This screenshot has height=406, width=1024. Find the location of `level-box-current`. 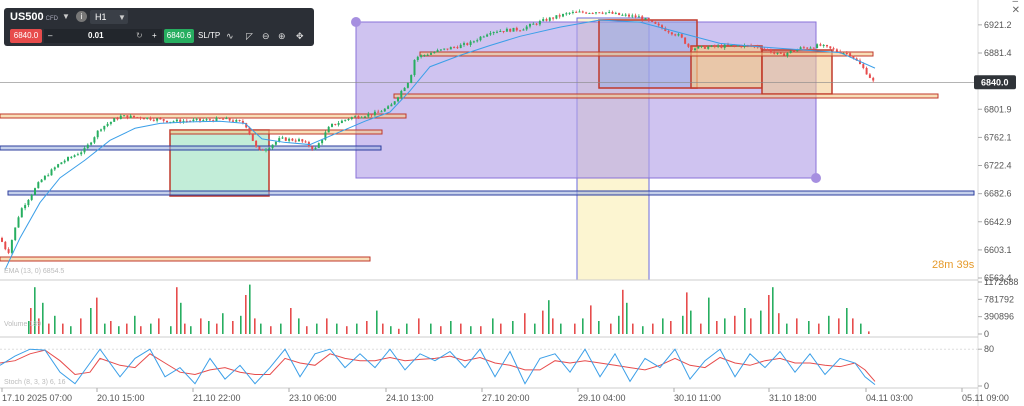

level-box-current is located at coordinates (666, 96).